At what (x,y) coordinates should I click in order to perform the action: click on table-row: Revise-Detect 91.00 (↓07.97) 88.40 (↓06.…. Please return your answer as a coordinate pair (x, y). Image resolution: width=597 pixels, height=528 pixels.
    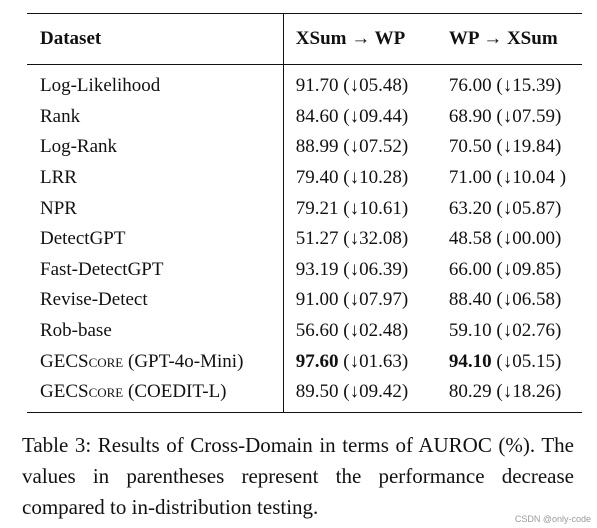
    Looking at the image, I should click on (304, 300).